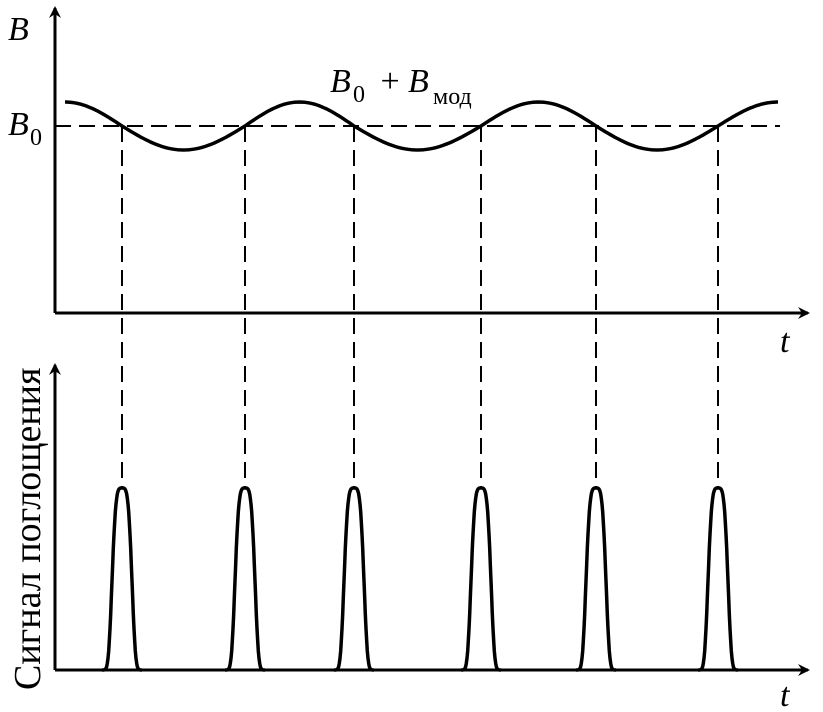 The width and height of the screenshot is (823, 712). What do you see at coordinates (452, 97) in the screenshot?
I see `svg-text: мод` at bounding box center [452, 97].